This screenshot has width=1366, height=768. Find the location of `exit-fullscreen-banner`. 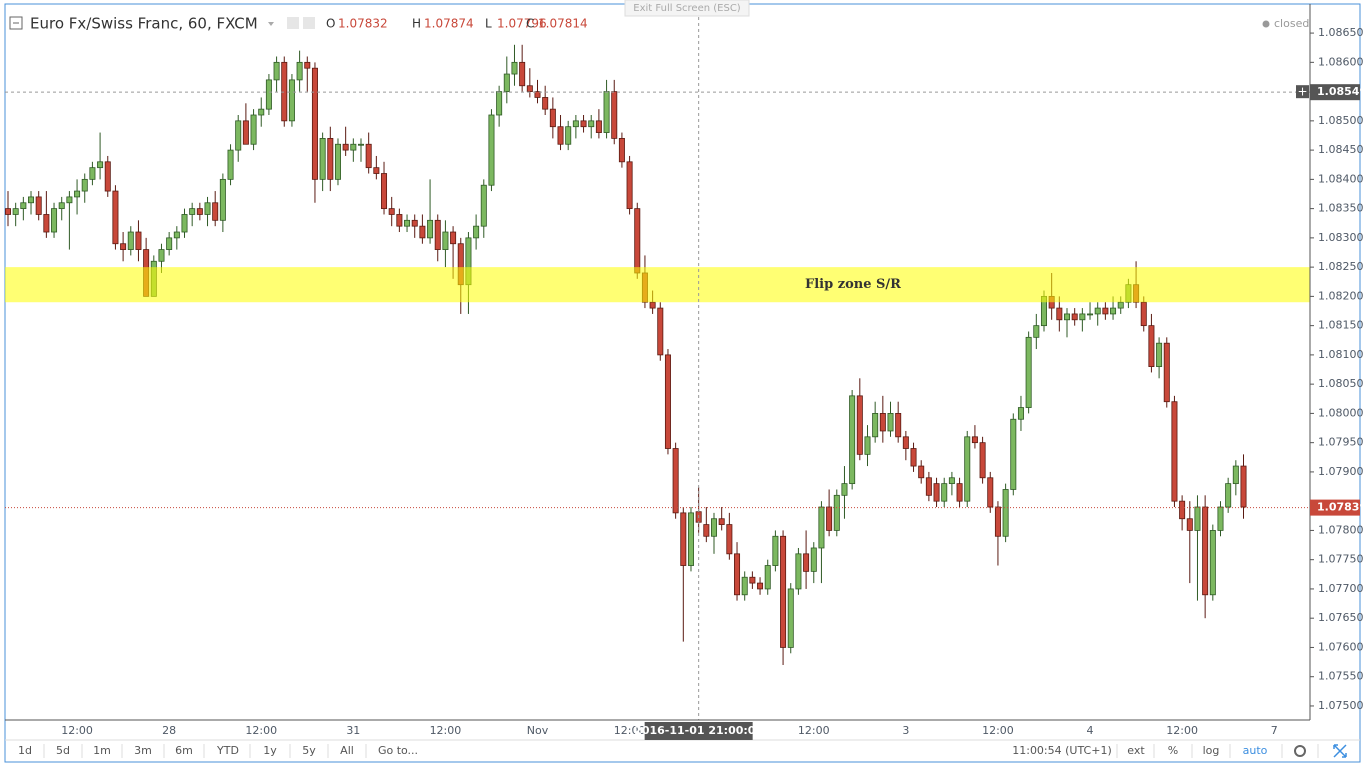

exit-fullscreen-banner is located at coordinates (687, 8).